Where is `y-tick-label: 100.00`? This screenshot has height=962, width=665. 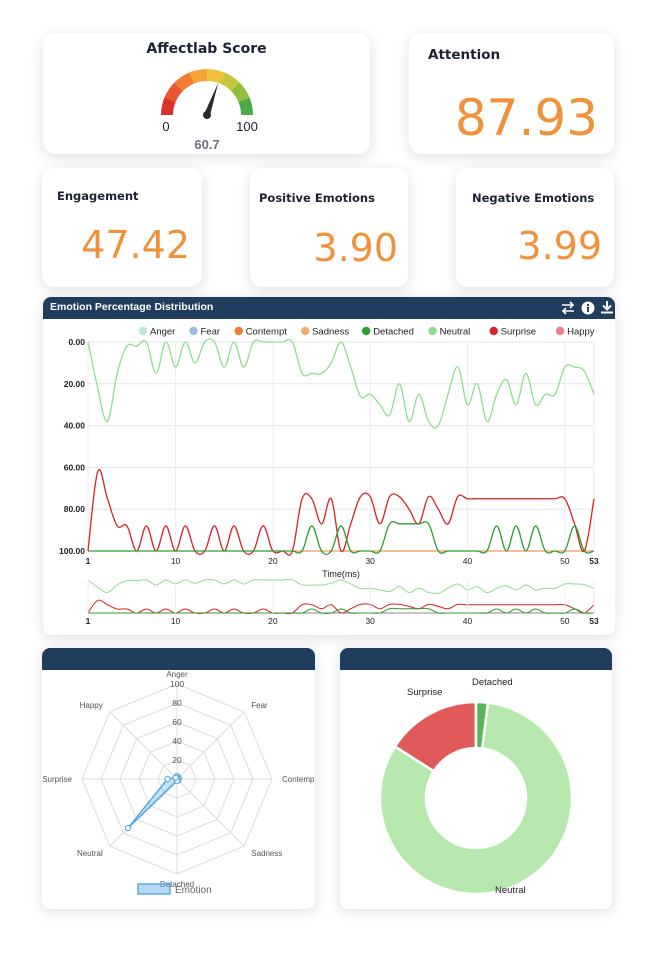
y-tick-label: 100.00 is located at coordinates (72, 551).